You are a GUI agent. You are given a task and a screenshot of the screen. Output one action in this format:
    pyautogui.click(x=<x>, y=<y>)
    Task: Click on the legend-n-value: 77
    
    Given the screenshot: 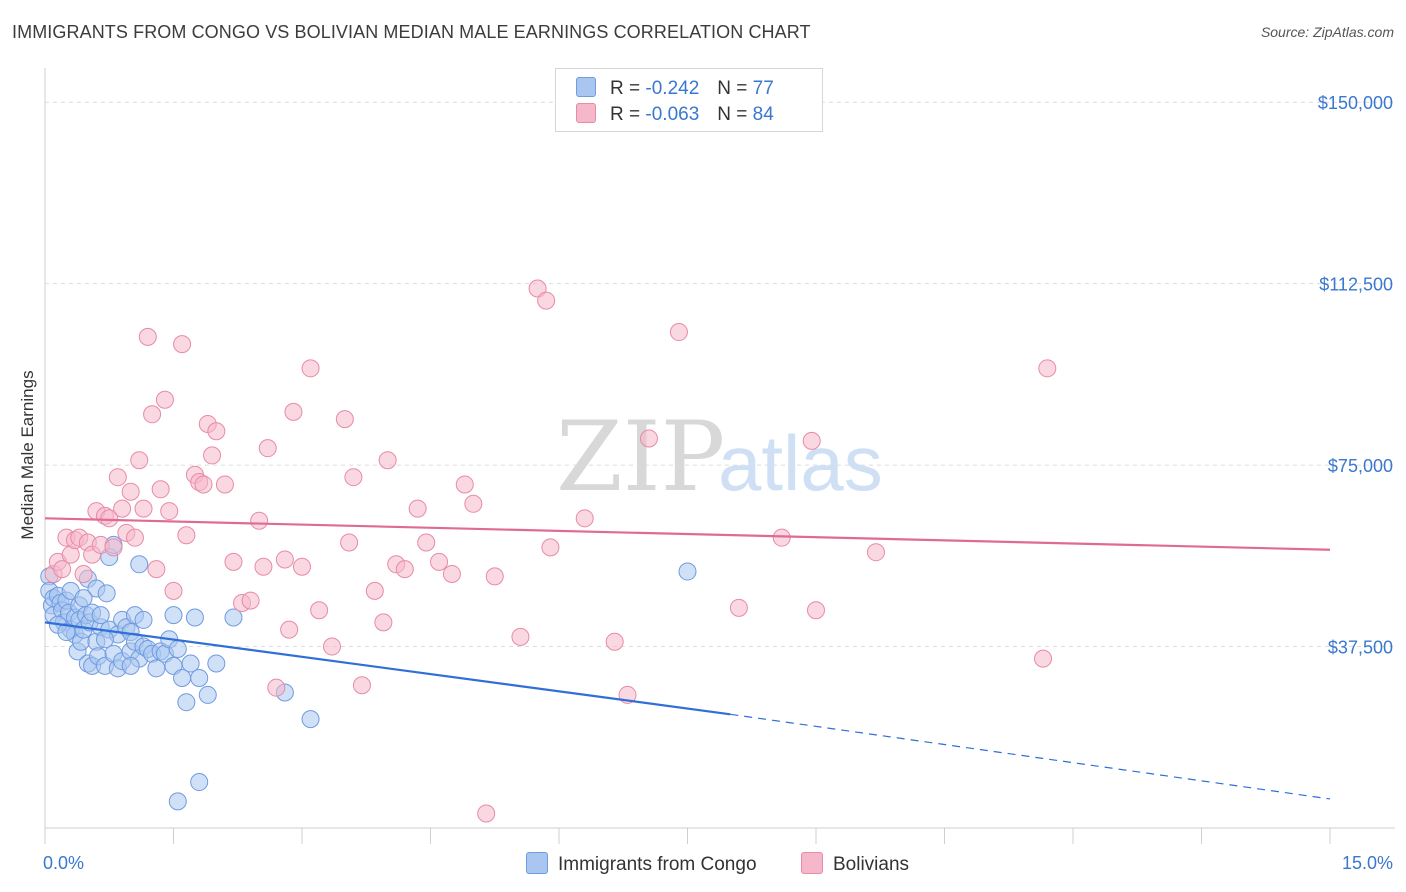 What is the action you would take?
    pyautogui.click(x=763, y=88)
    